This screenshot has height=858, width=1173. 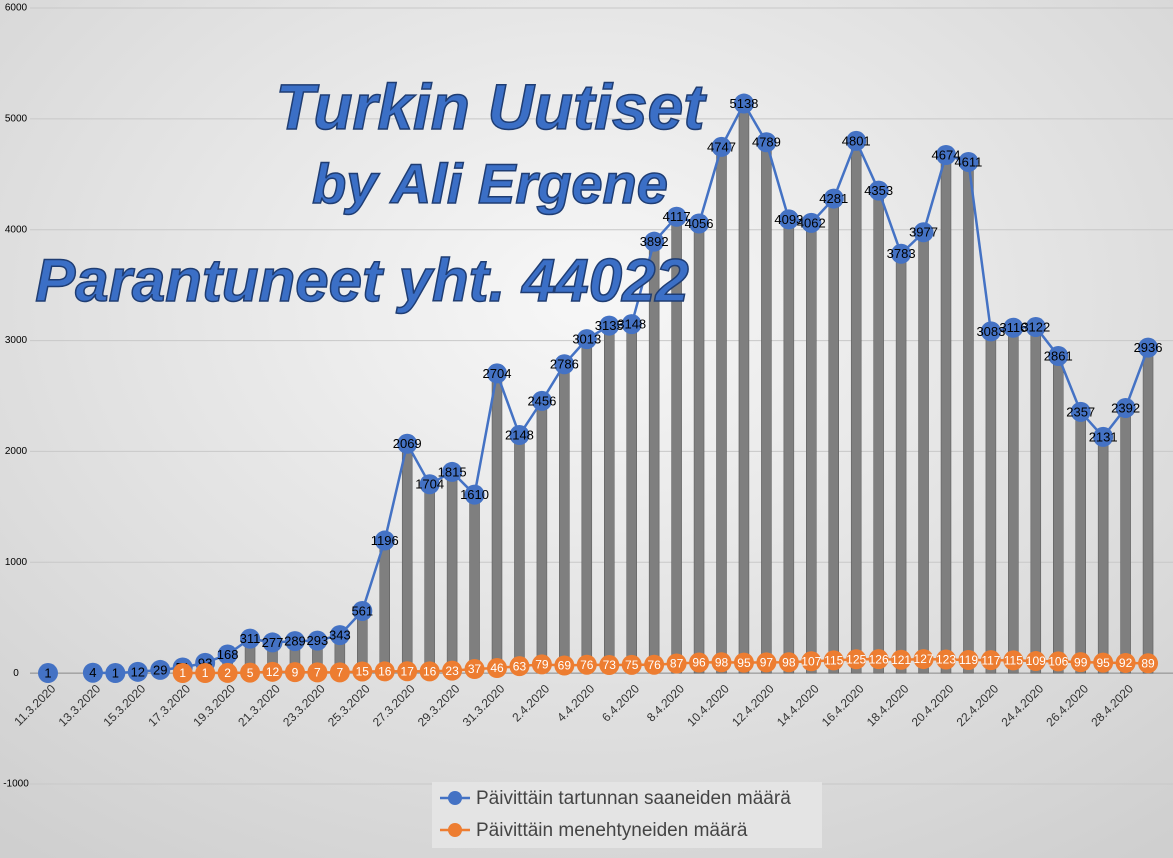 What do you see at coordinates (318, 640) in the screenshot?
I see `data-label: 293` at bounding box center [318, 640].